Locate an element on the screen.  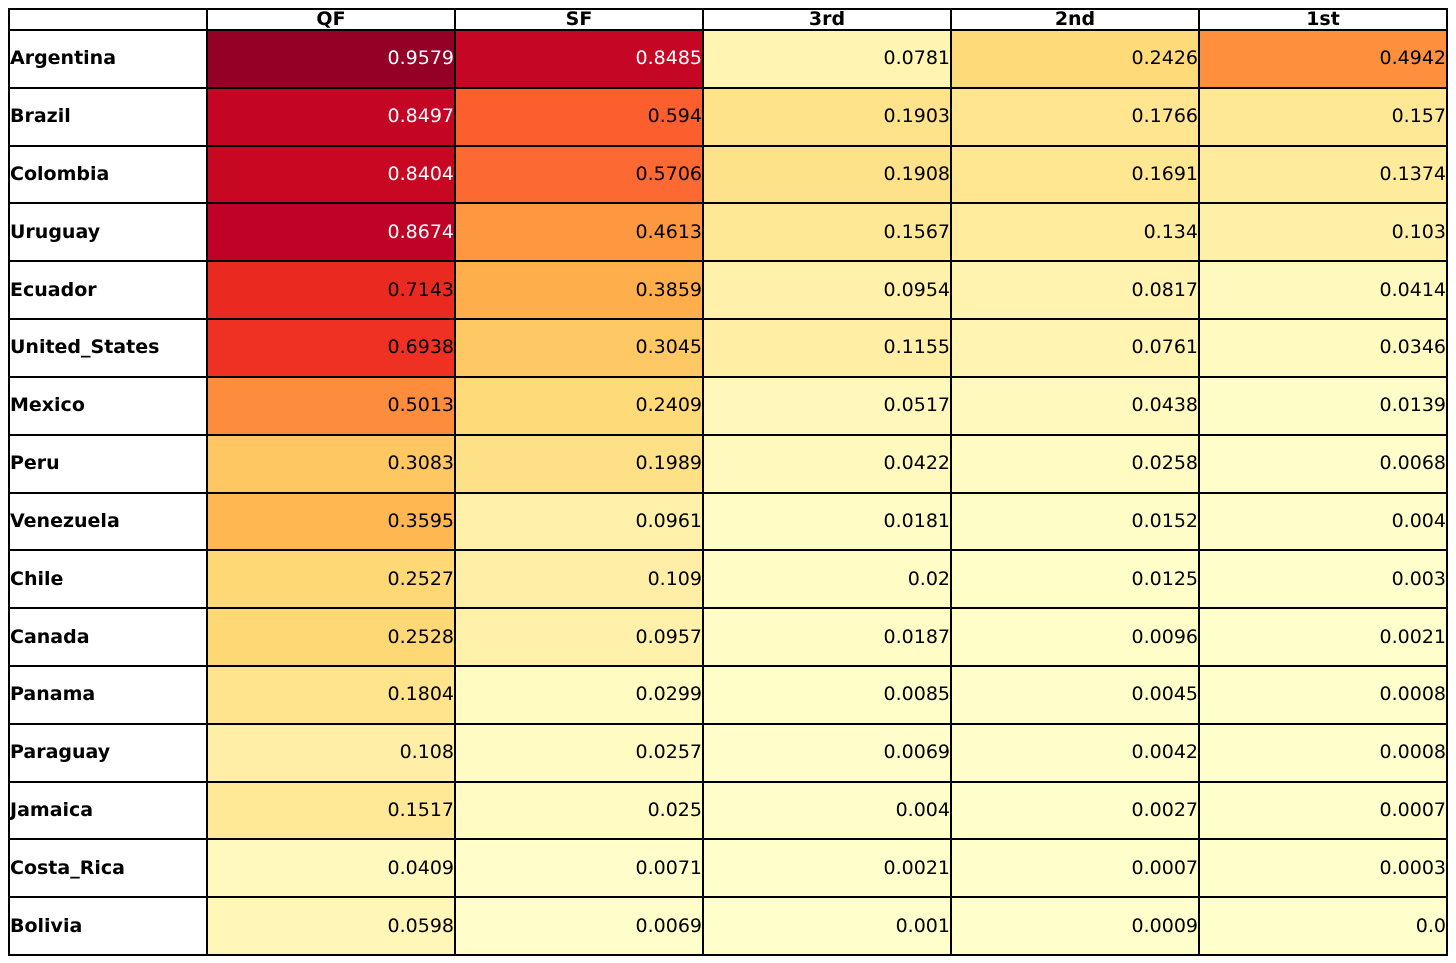
heatmap-cell: 0.0422 is located at coordinates (827, 463).